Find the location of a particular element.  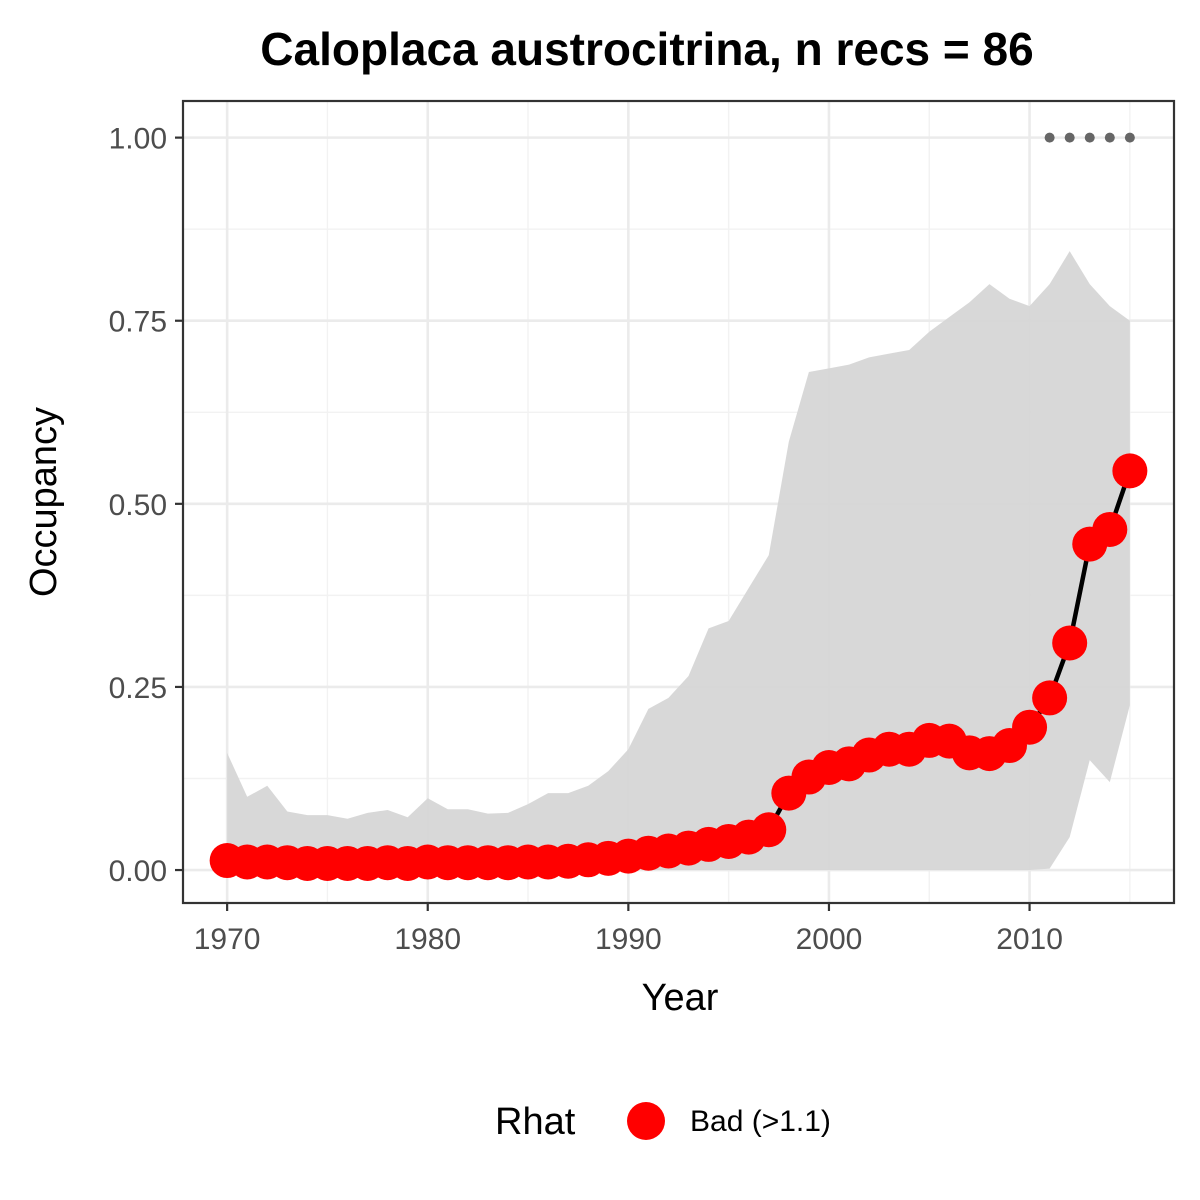

record-year-marks is located at coordinates (1089, 137).